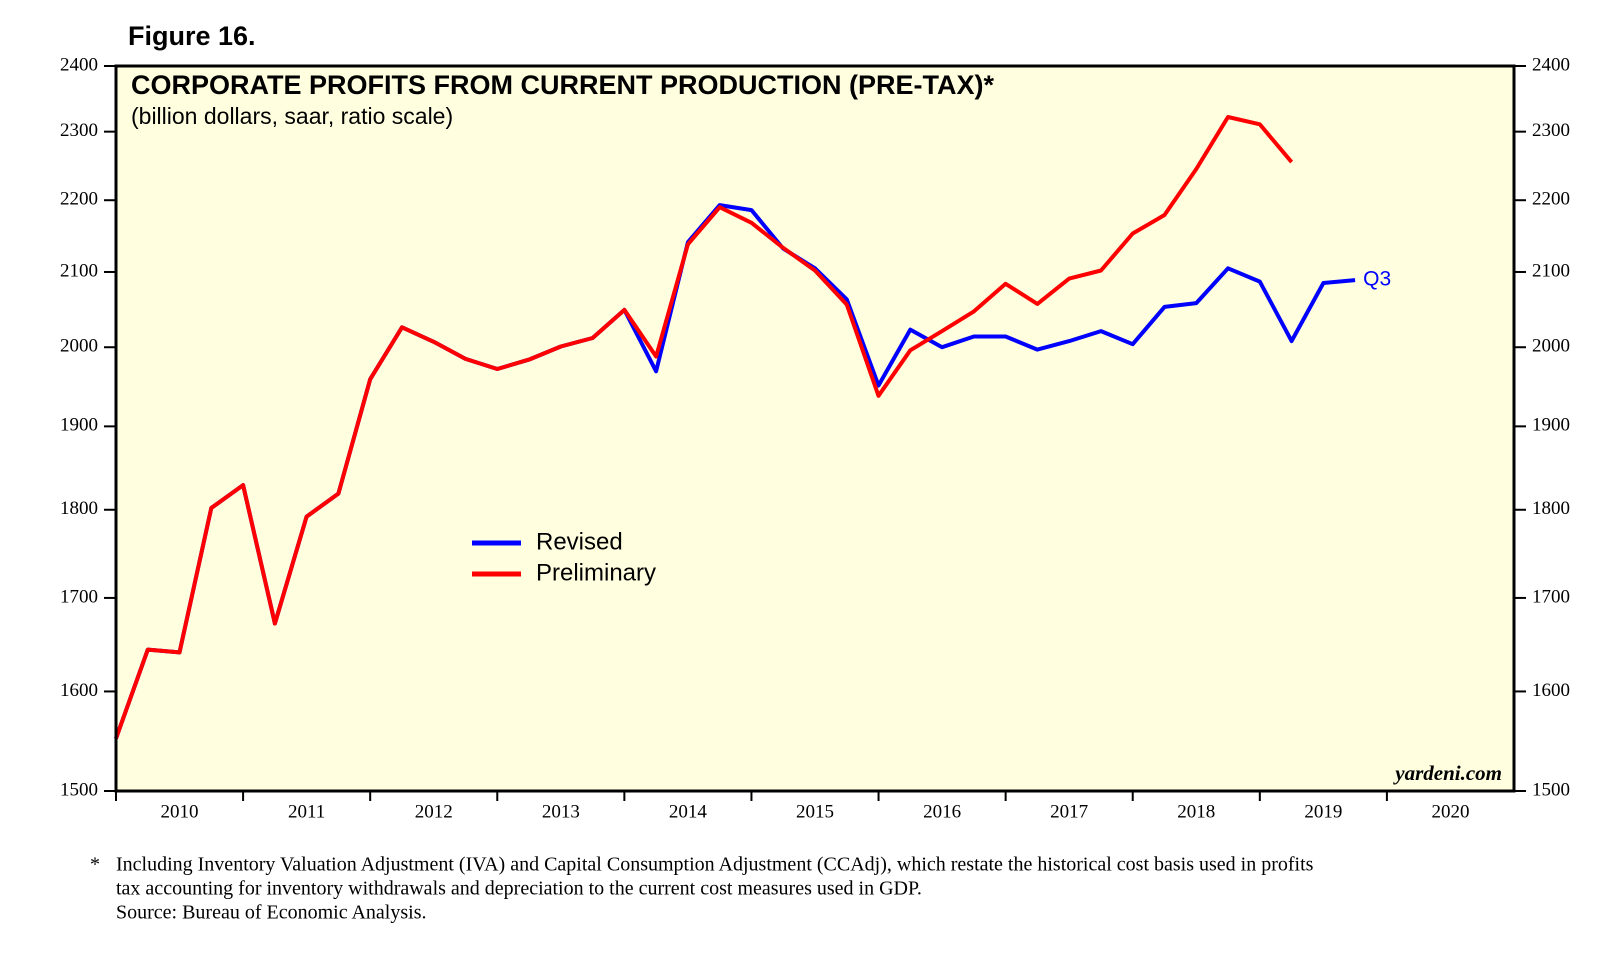  I want to click on x-tick-label: 2013, so click(561, 811).